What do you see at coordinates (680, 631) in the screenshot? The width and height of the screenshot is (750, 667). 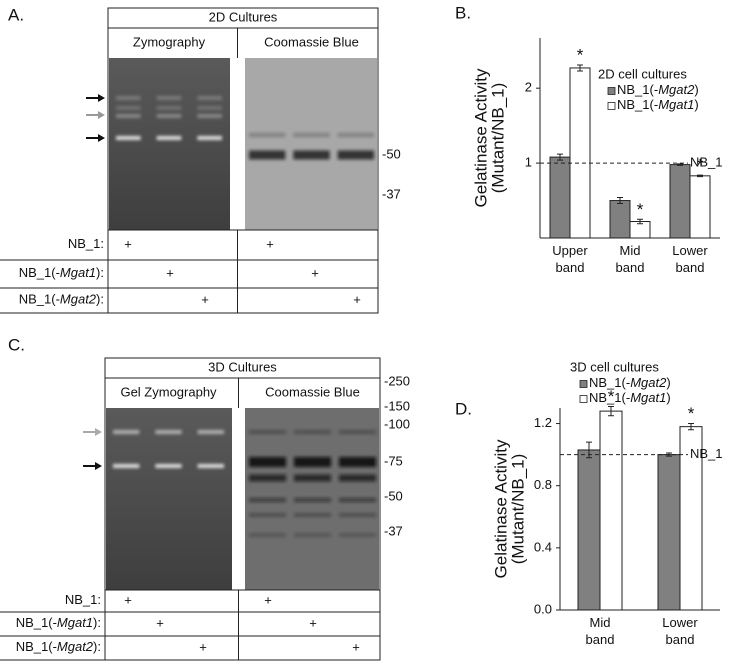 I see `x-tick-label: Lower band` at bounding box center [680, 631].